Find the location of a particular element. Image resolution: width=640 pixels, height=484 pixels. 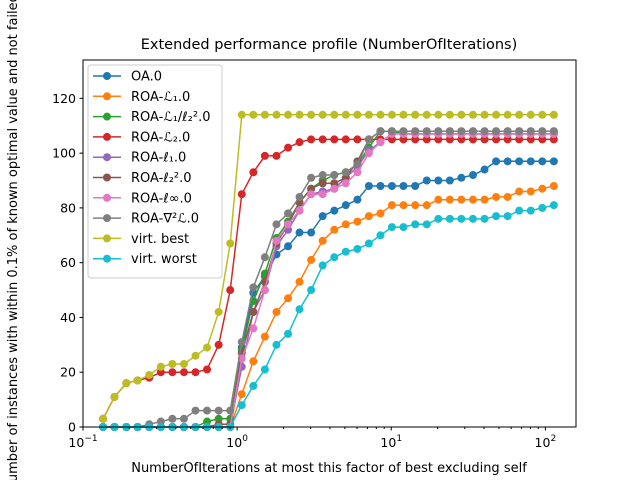

legend-entry: ROA-ℒ₁/ℓ₂².0 is located at coordinates (152, 117).